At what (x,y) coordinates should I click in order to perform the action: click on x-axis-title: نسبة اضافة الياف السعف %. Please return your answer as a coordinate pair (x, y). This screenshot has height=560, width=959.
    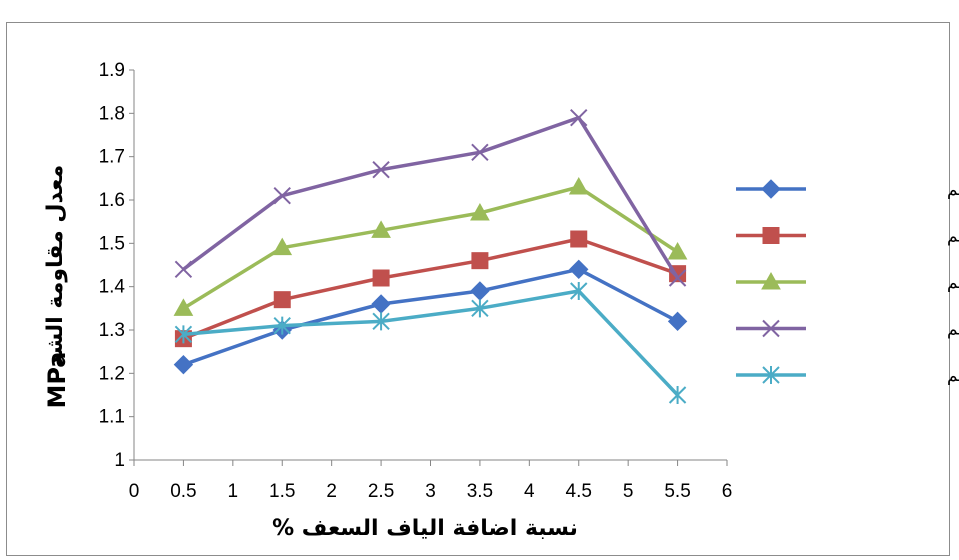
    Looking at the image, I should click on (425, 528).